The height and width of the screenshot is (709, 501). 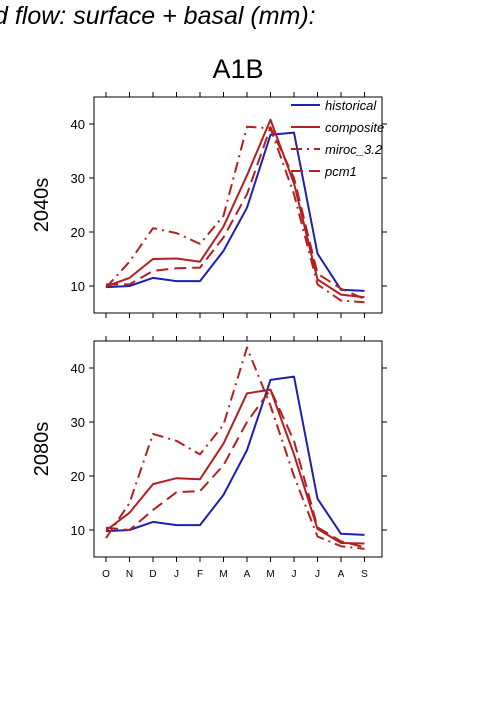 I want to click on legend-label-miroc_3.2: miroc_3.2, so click(x=354, y=149).